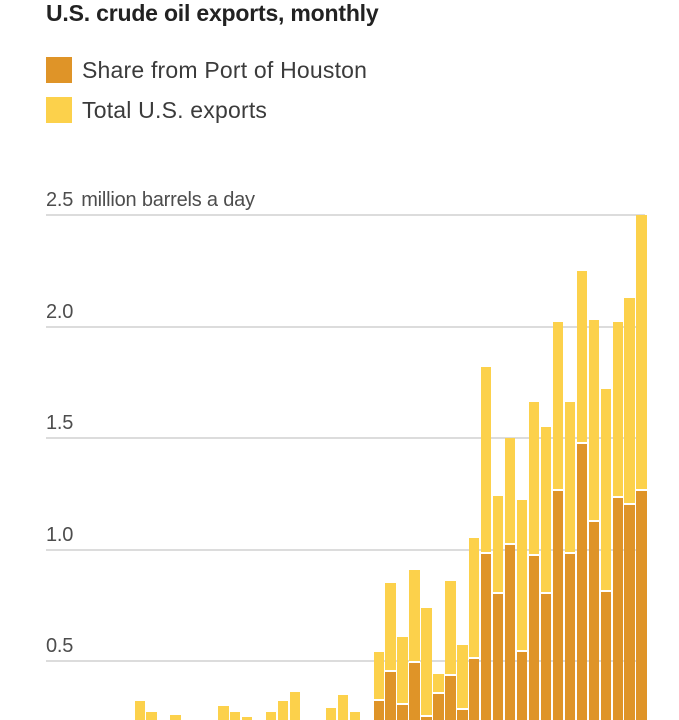 The image size is (679, 720). I want to click on total-series-swatch-icon, so click(59, 110).